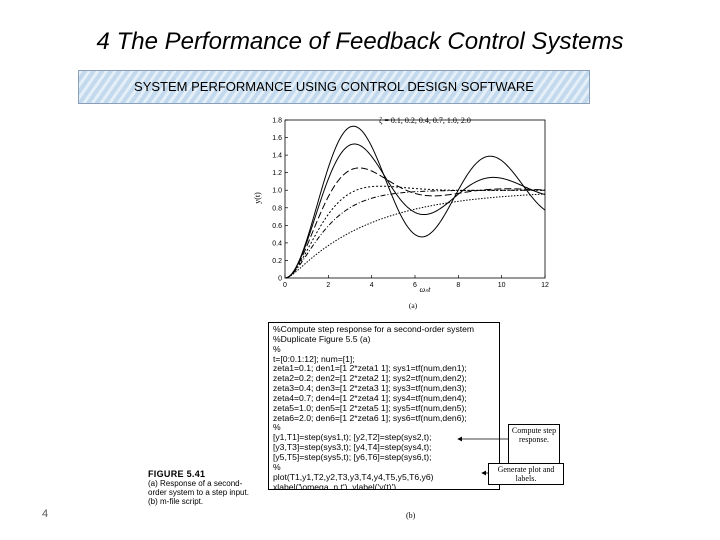 This screenshot has height=540, width=720. What do you see at coordinates (415, 285) in the screenshot?
I see `x-tick-label: 6` at bounding box center [415, 285].